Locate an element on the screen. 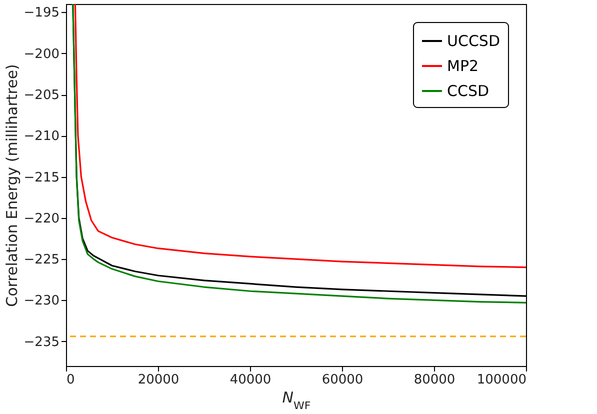  x-tick-label: 100000 is located at coordinates (501, 380).